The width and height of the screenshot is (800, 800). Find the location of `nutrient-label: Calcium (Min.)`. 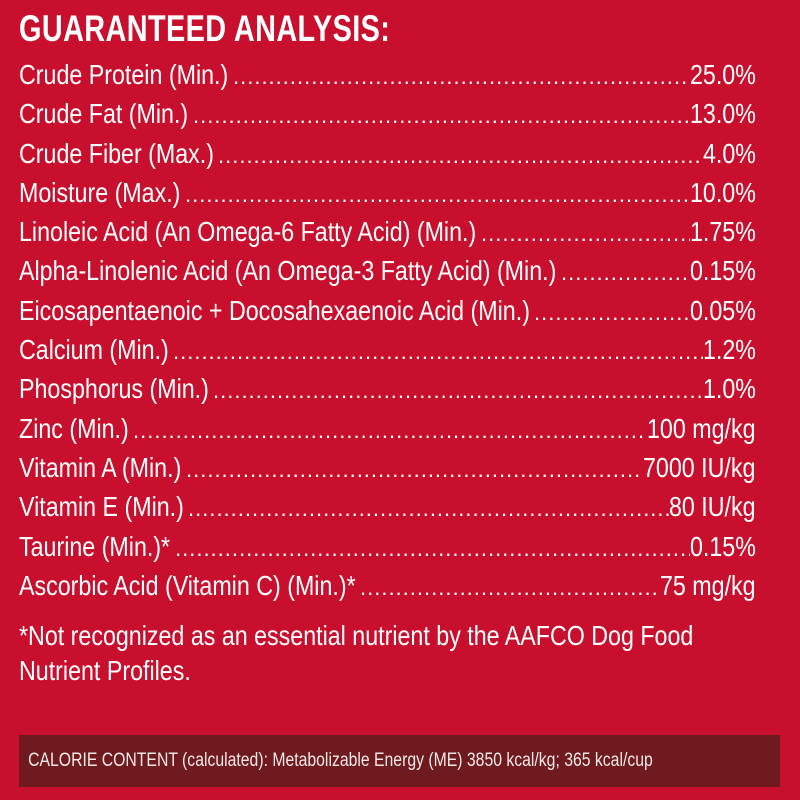

nutrient-label: Calcium (Min.) is located at coordinates (94, 350).